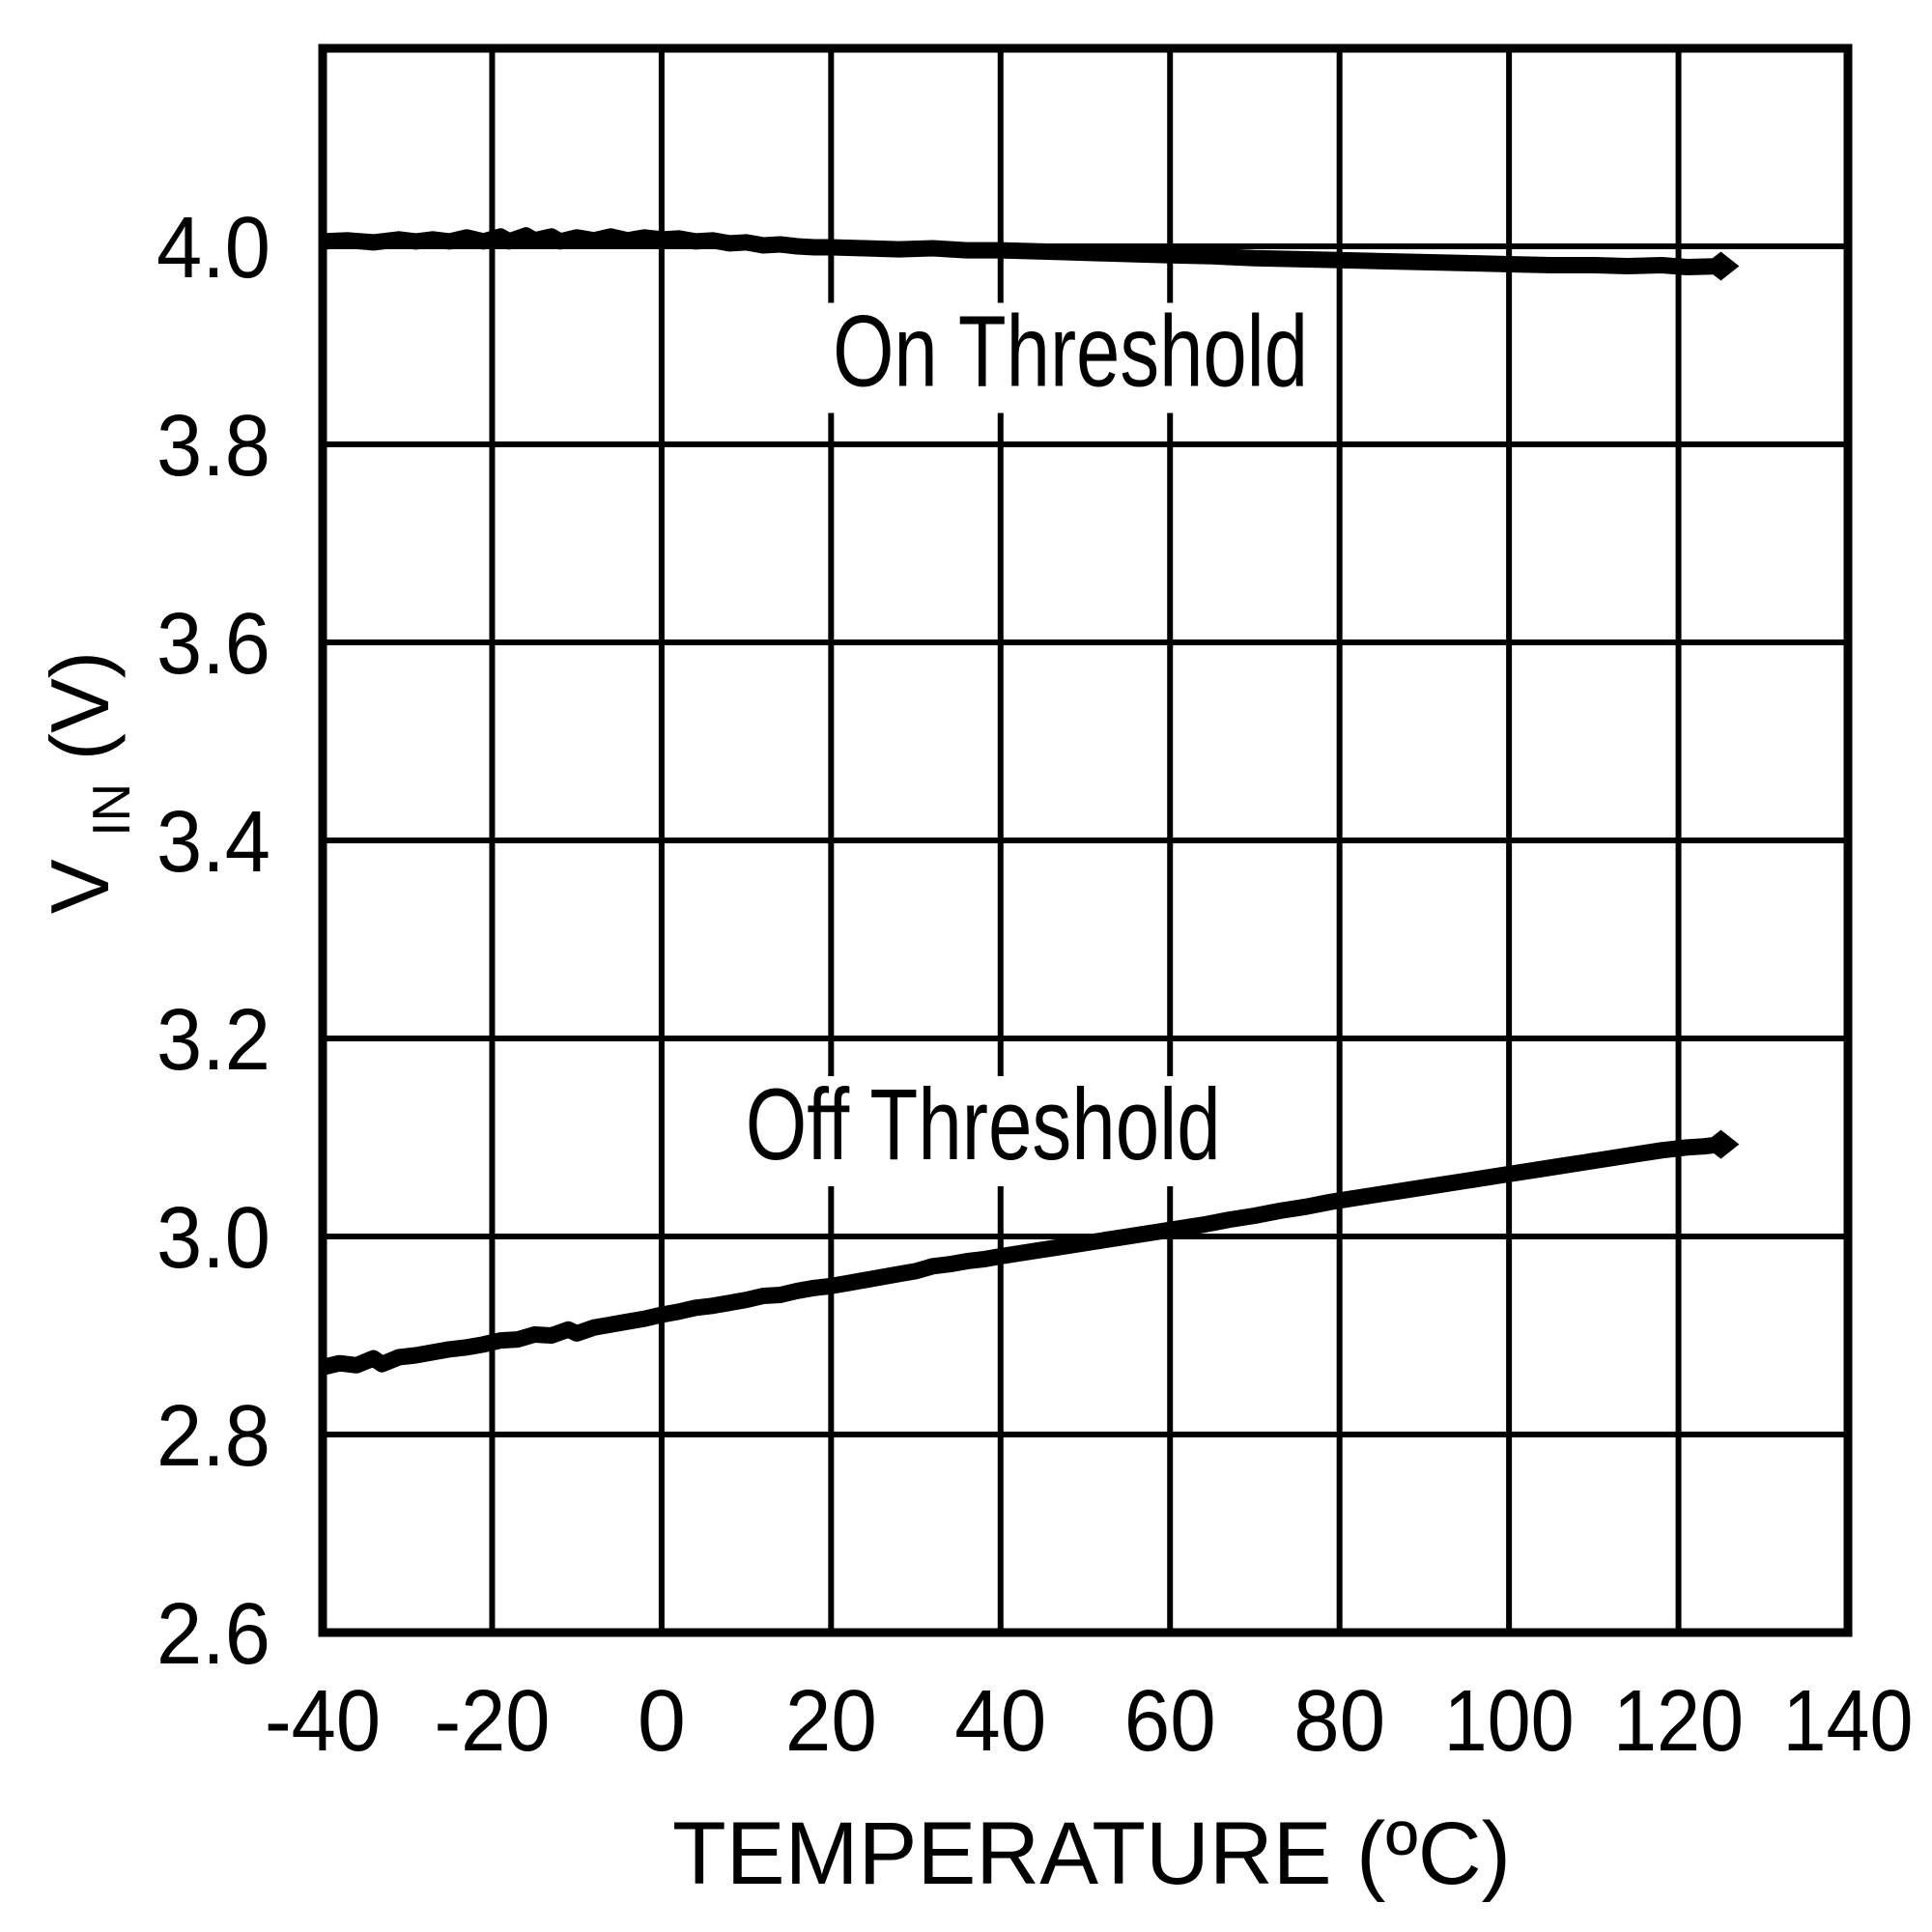 The image size is (1932, 1932). I want to click on x-tick-label: -40, so click(323, 1721).